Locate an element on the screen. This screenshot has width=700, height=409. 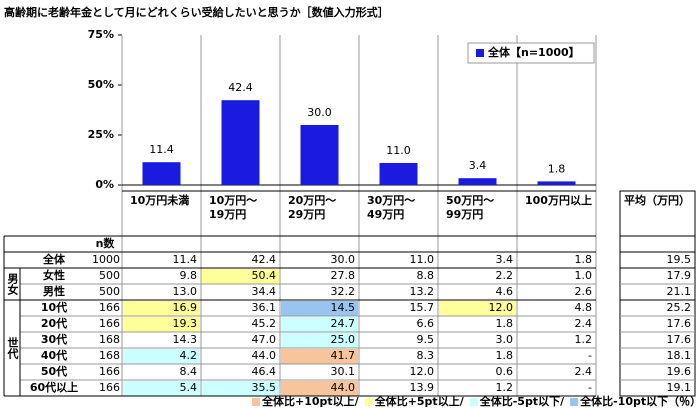
y-tick-label: 75% is located at coordinates (101, 34).